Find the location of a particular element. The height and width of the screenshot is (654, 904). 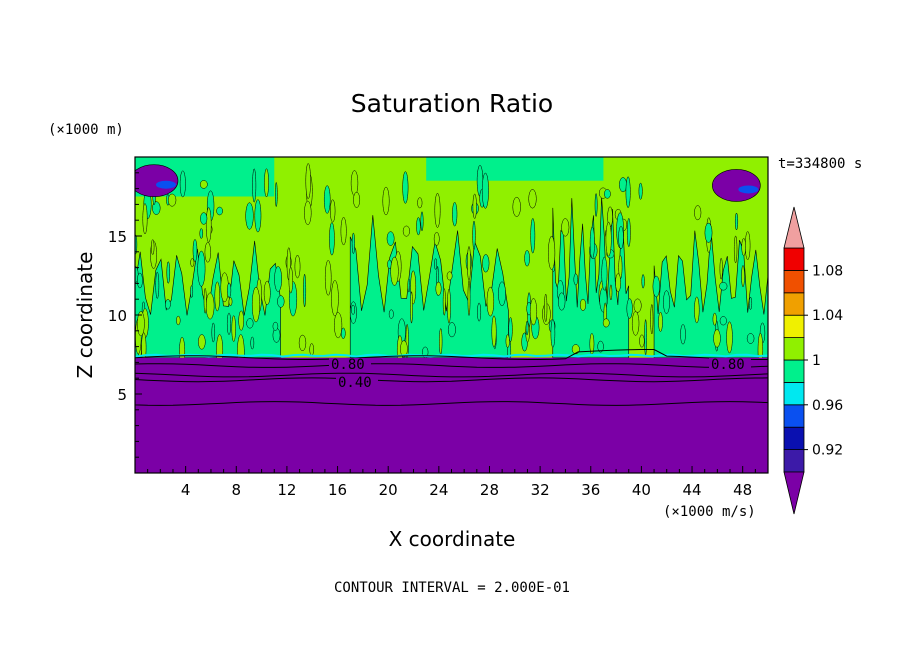

x-tick-label: 8 is located at coordinates (237, 490).